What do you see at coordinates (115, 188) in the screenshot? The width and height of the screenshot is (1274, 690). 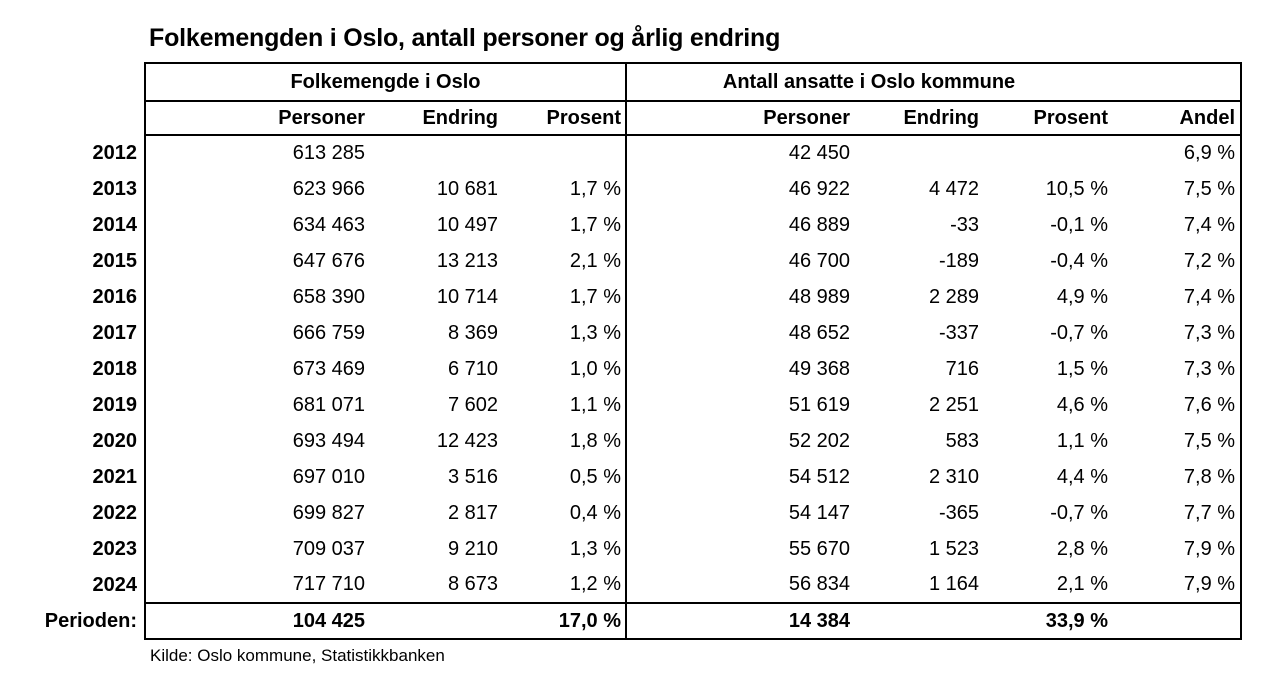 I see `year-label: 2013` at bounding box center [115, 188].